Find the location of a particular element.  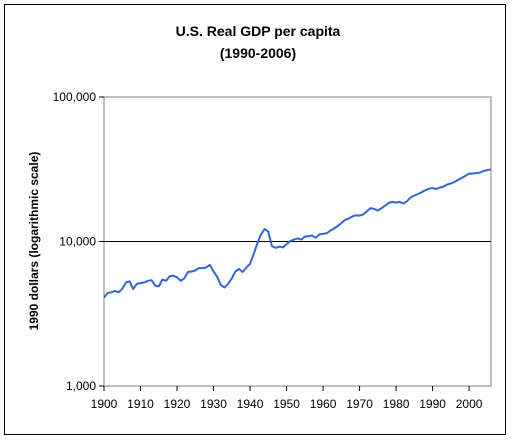

x-tick-label: 1940 is located at coordinates (250, 404).